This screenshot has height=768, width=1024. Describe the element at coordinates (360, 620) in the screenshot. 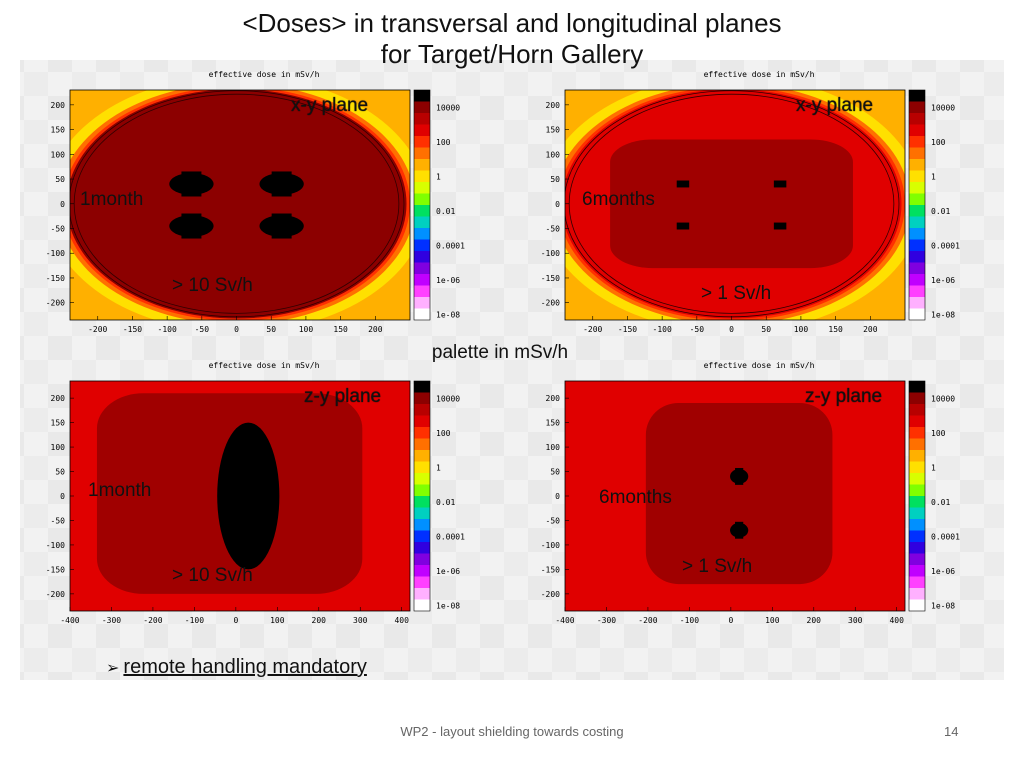

I see `x-tick-label: 300` at that location.